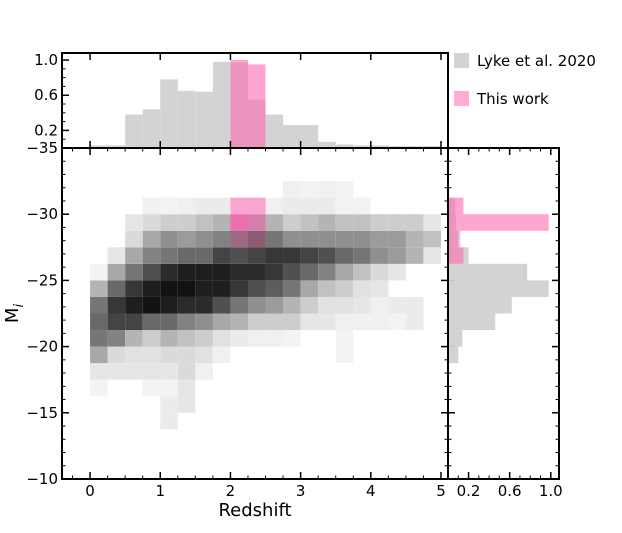  I want to click on x-tick-label: 4, so click(371, 491).